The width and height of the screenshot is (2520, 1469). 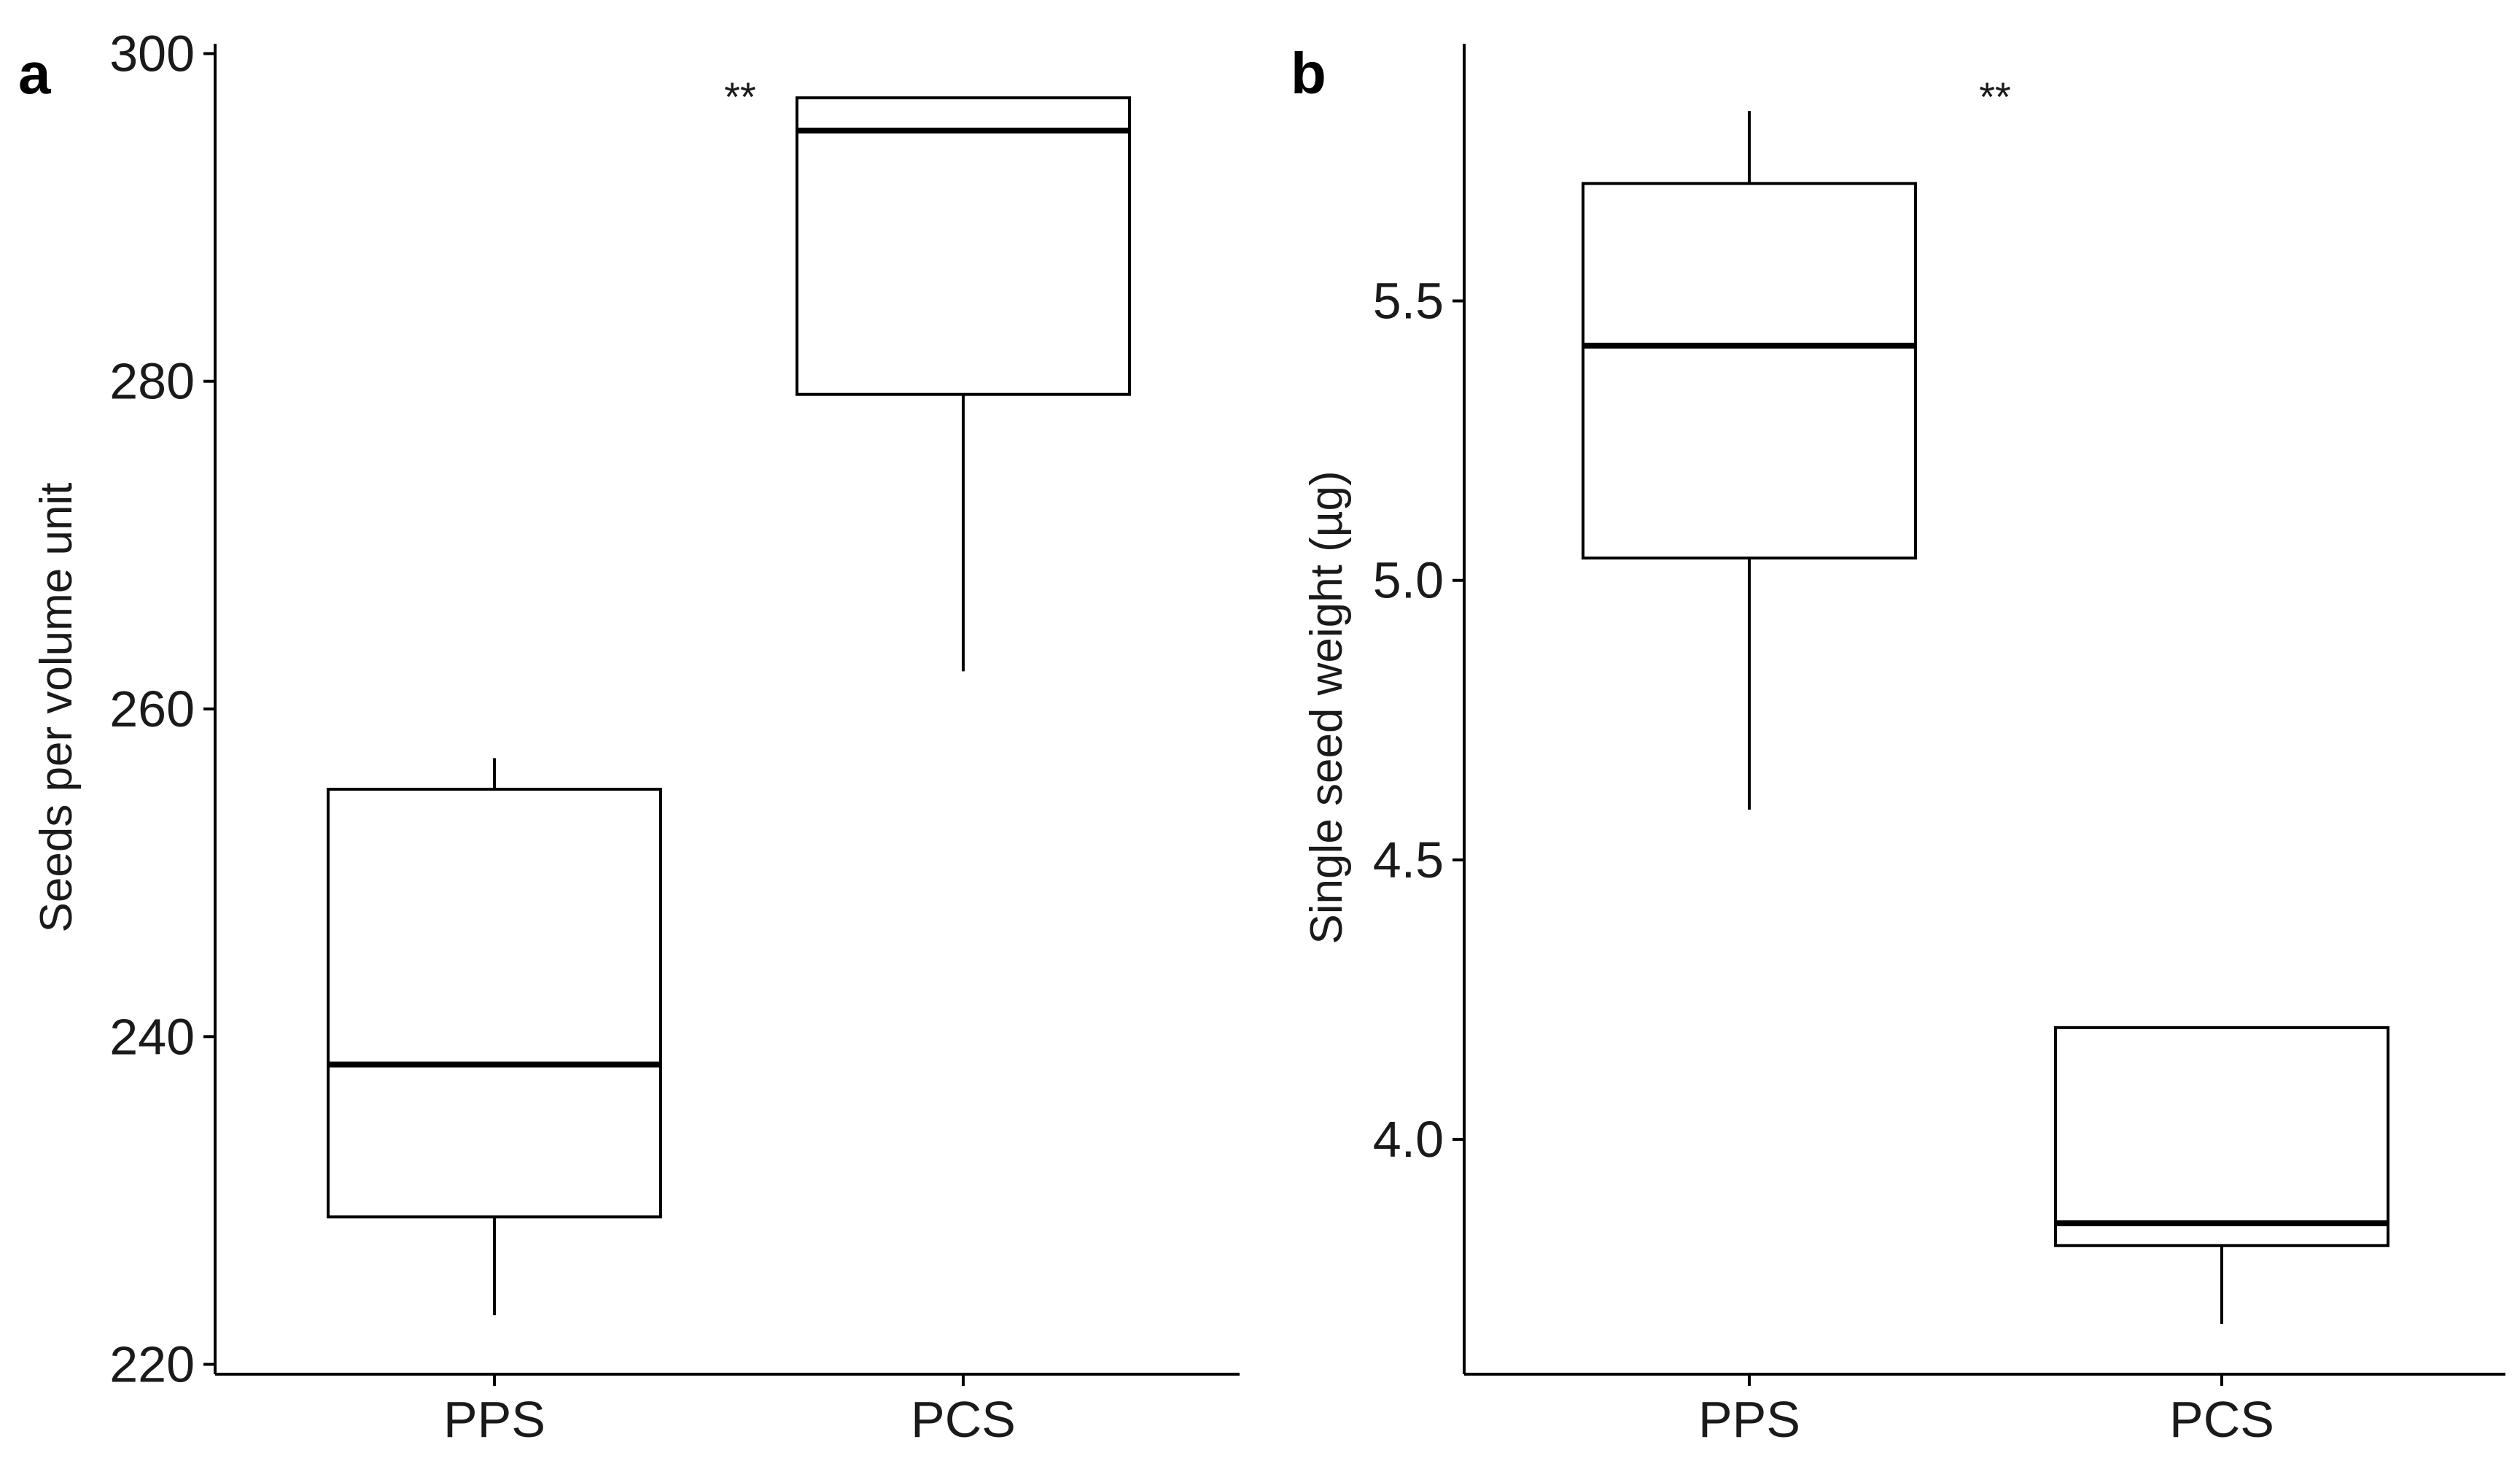 What do you see at coordinates (1749, 1419) in the screenshot?
I see `panel-b-x-tick-label-pps: PPS` at bounding box center [1749, 1419].